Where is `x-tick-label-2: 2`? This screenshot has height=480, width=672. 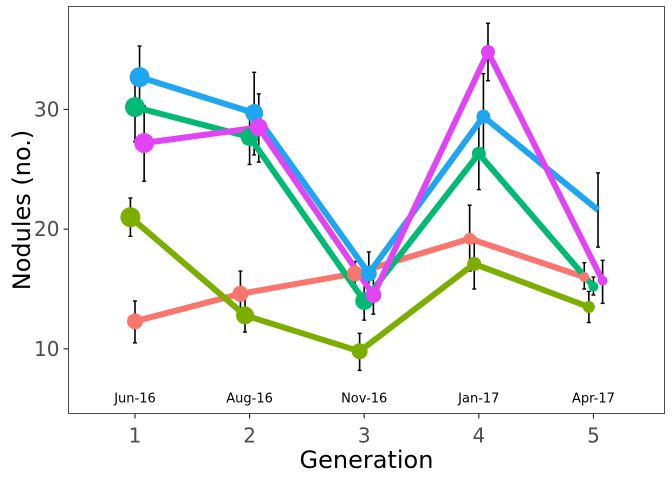 x-tick-label-2: 2 is located at coordinates (249, 436).